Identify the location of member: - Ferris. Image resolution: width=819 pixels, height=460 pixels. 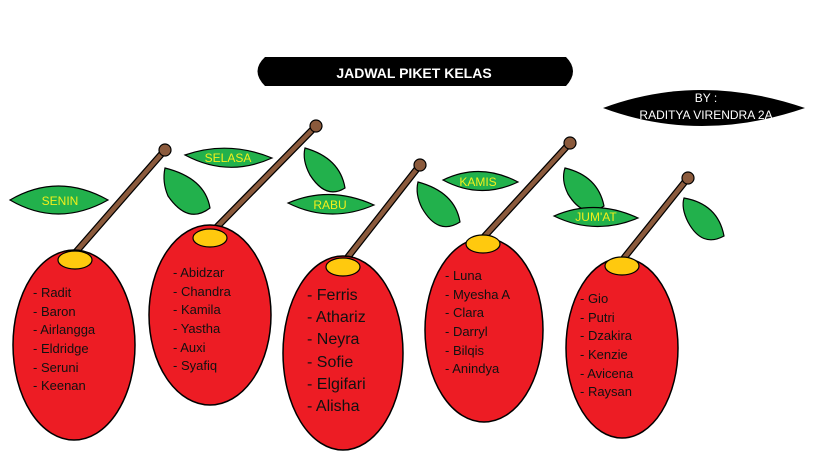
(332, 295).